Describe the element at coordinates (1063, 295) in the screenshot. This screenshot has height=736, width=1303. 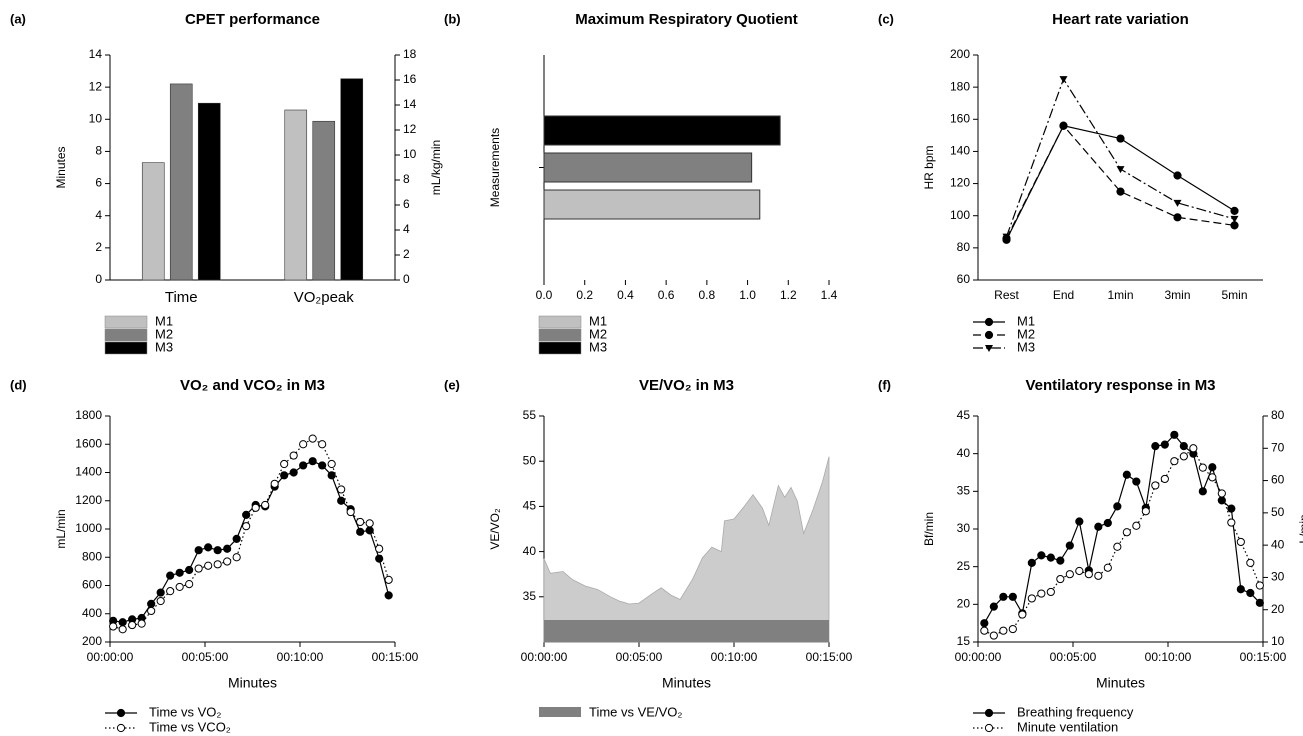
I see `x-tick-label: End` at that location.